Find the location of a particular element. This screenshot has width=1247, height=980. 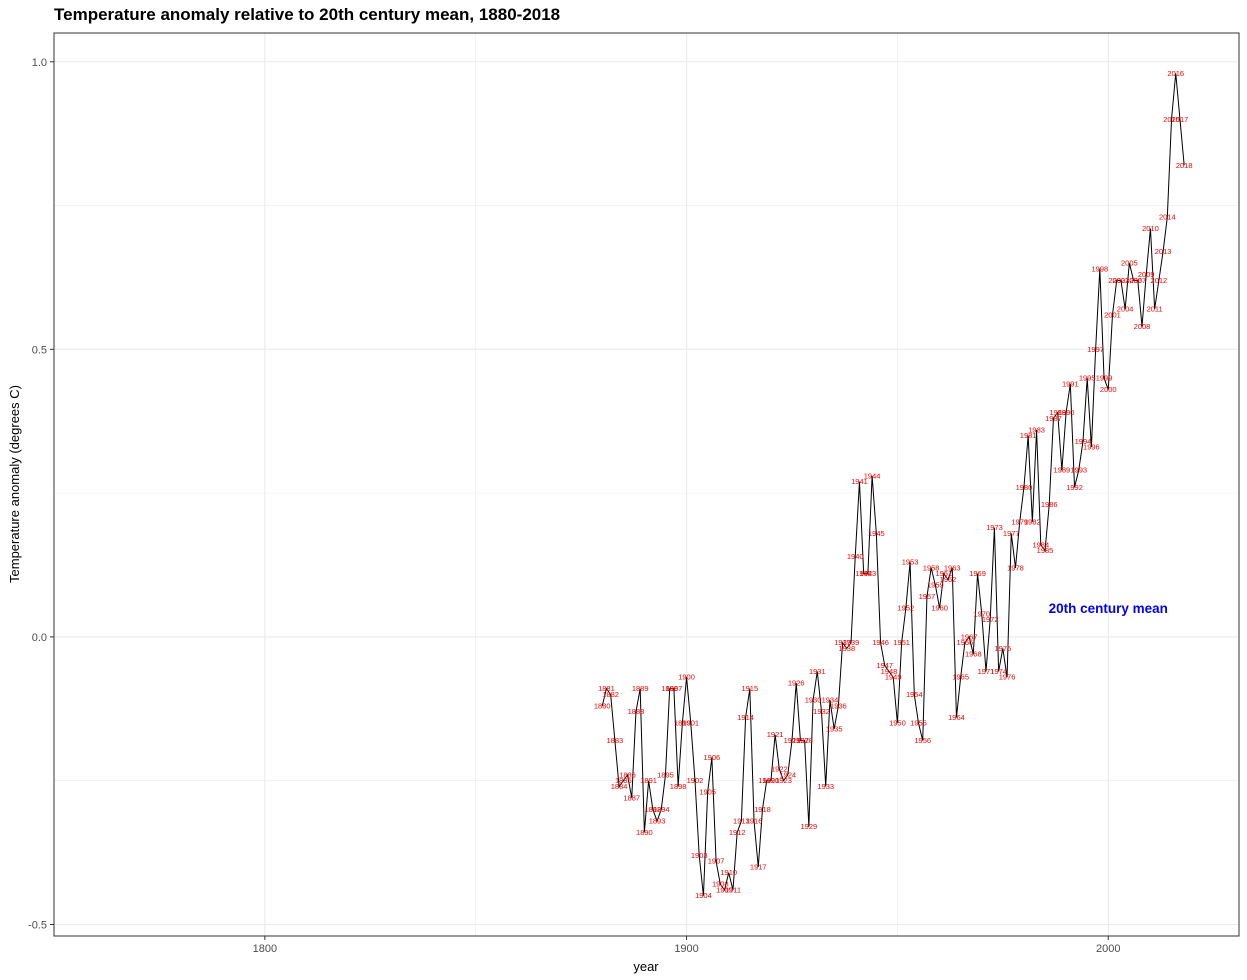

point-label-1974: 1974 is located at coordinates (998, 671).